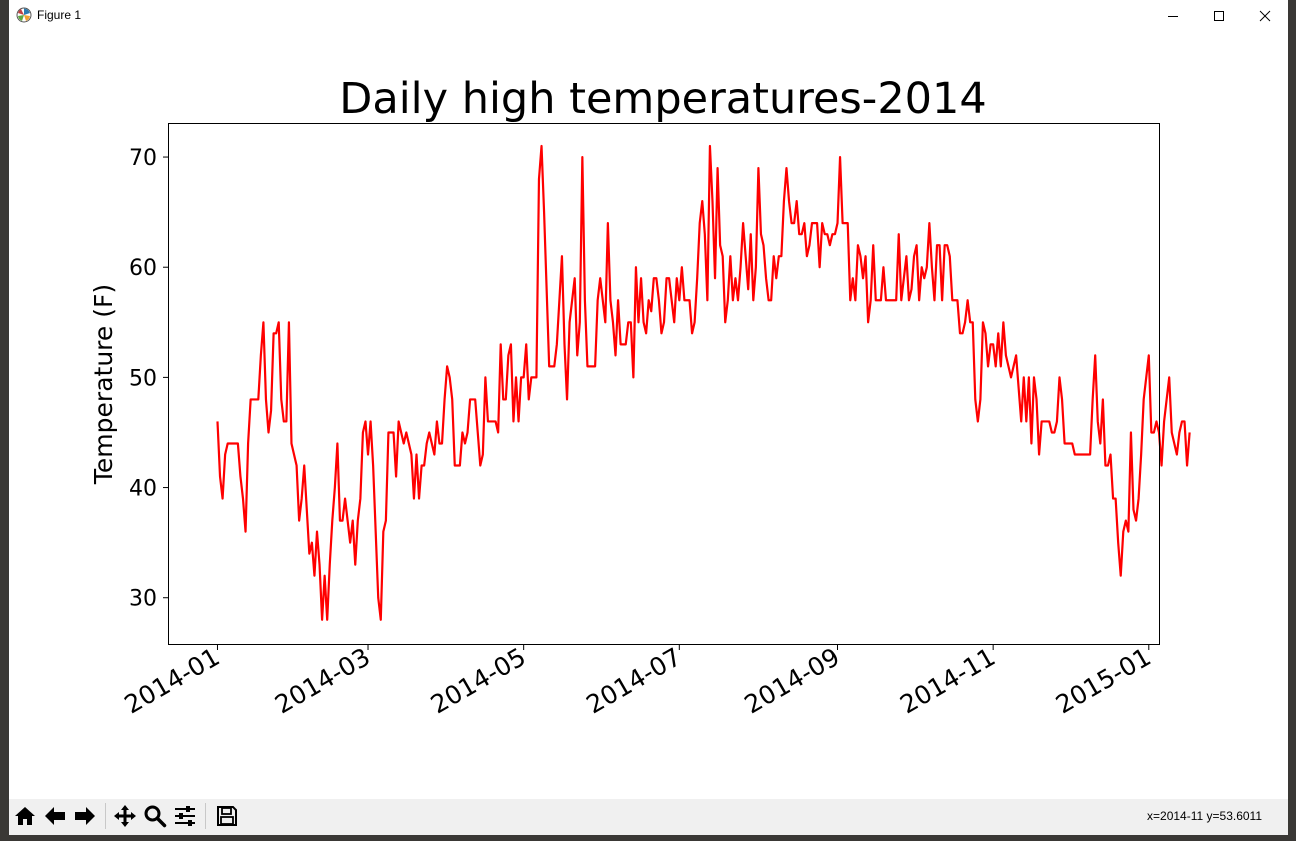 The width and height of the screenshot is (1296, 841). What do you see at coordinates (478, 680) in the screenshot?
I see `x-tick-label: 2014-05` at bounding box center [478, 680].